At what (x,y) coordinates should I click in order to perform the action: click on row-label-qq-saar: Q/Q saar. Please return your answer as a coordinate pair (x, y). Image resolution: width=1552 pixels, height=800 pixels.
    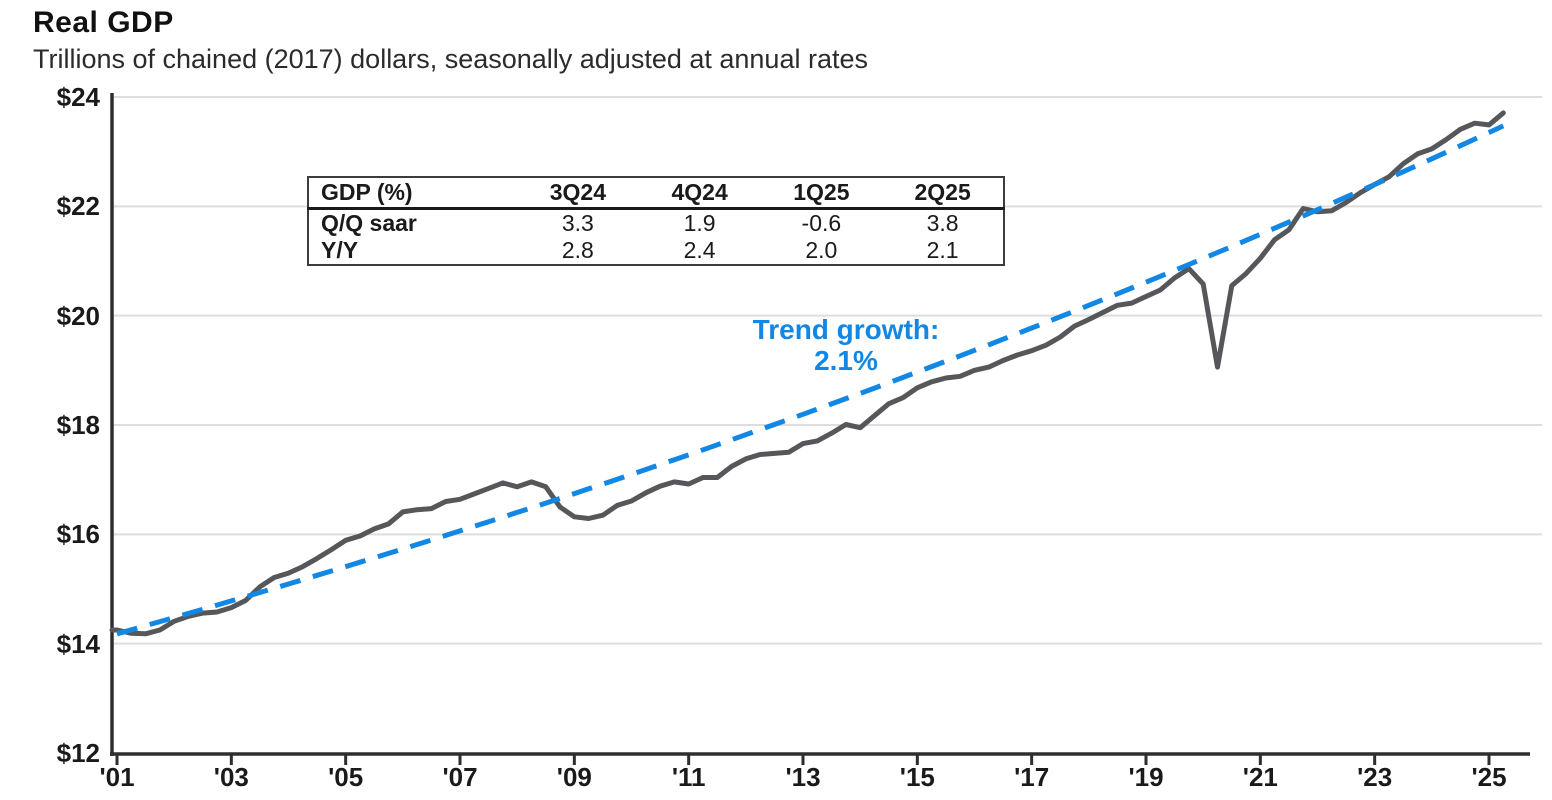
    Looking at the image, I should click on (369, 223).